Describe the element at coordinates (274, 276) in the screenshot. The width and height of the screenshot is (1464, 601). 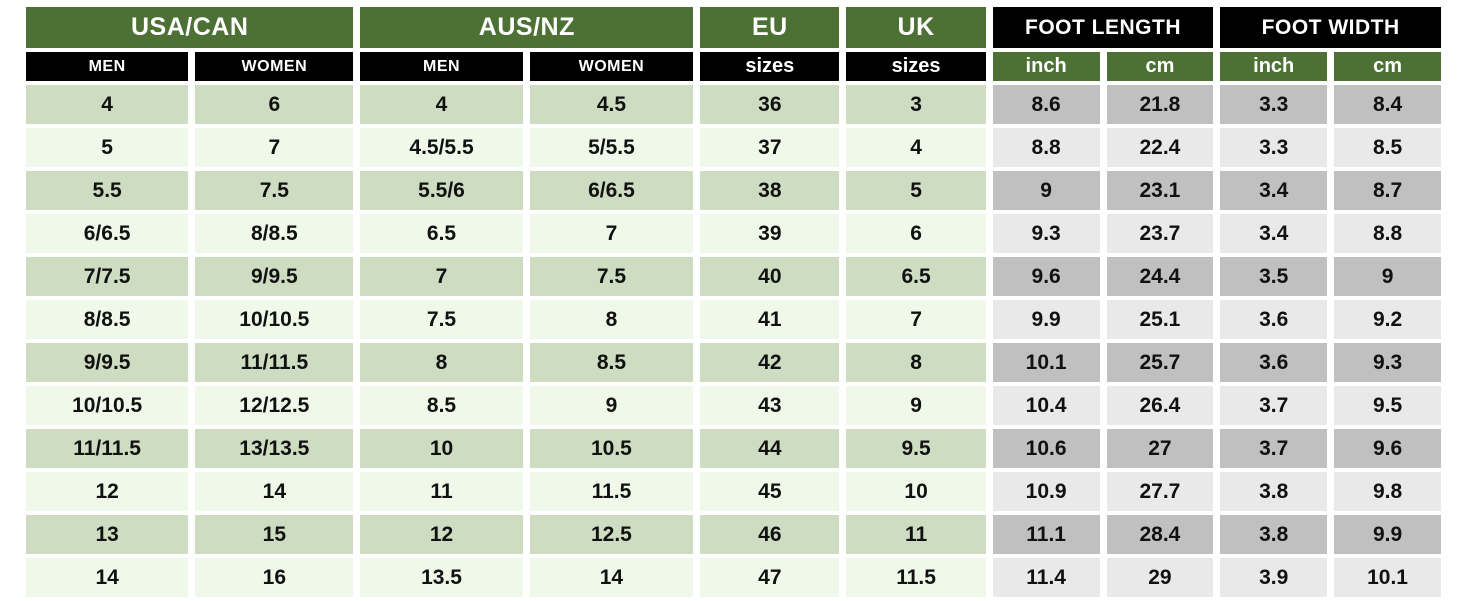
I see `table-cell: 9/9.5` at that location.